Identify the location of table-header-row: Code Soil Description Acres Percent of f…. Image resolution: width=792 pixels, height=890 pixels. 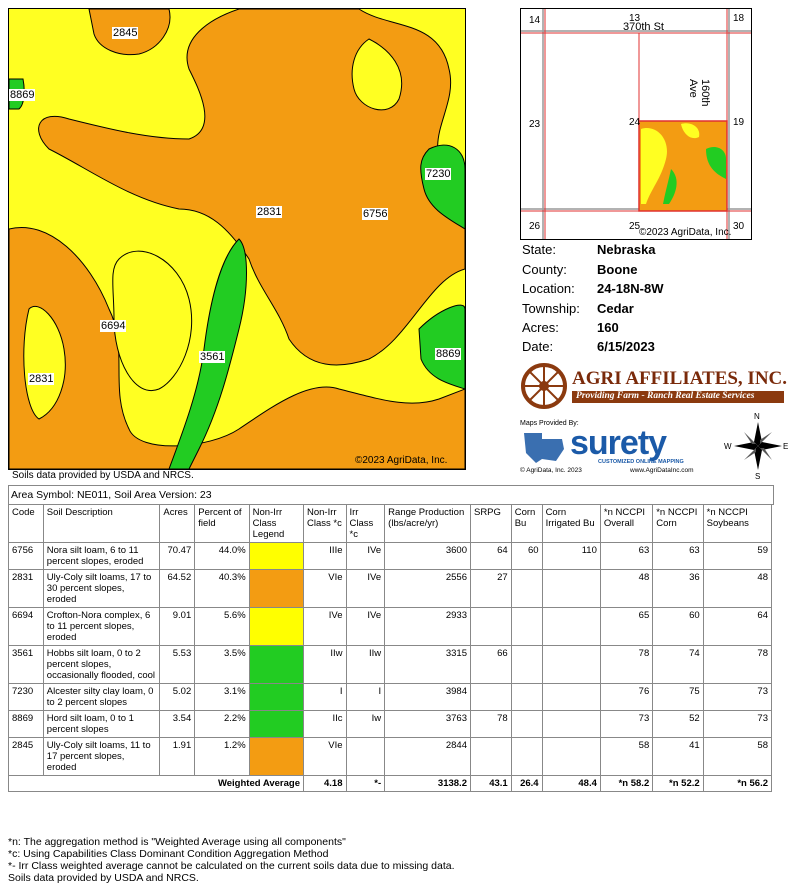
(390, 523).